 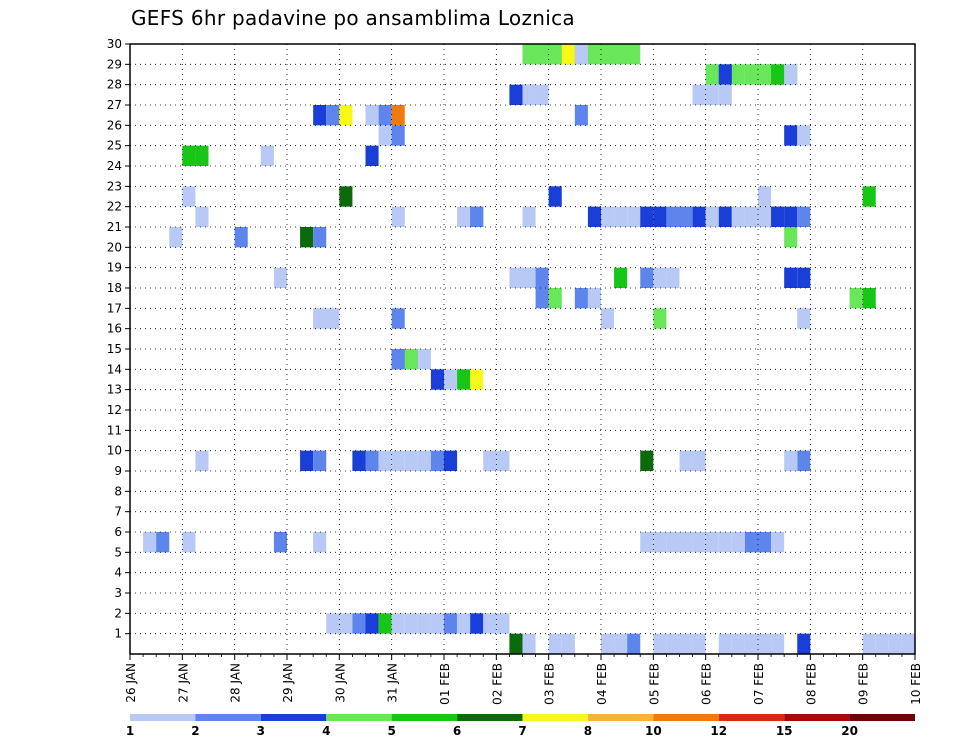 I want to click on x-tick-label: 10 FEB, so click(x=916, y=684).